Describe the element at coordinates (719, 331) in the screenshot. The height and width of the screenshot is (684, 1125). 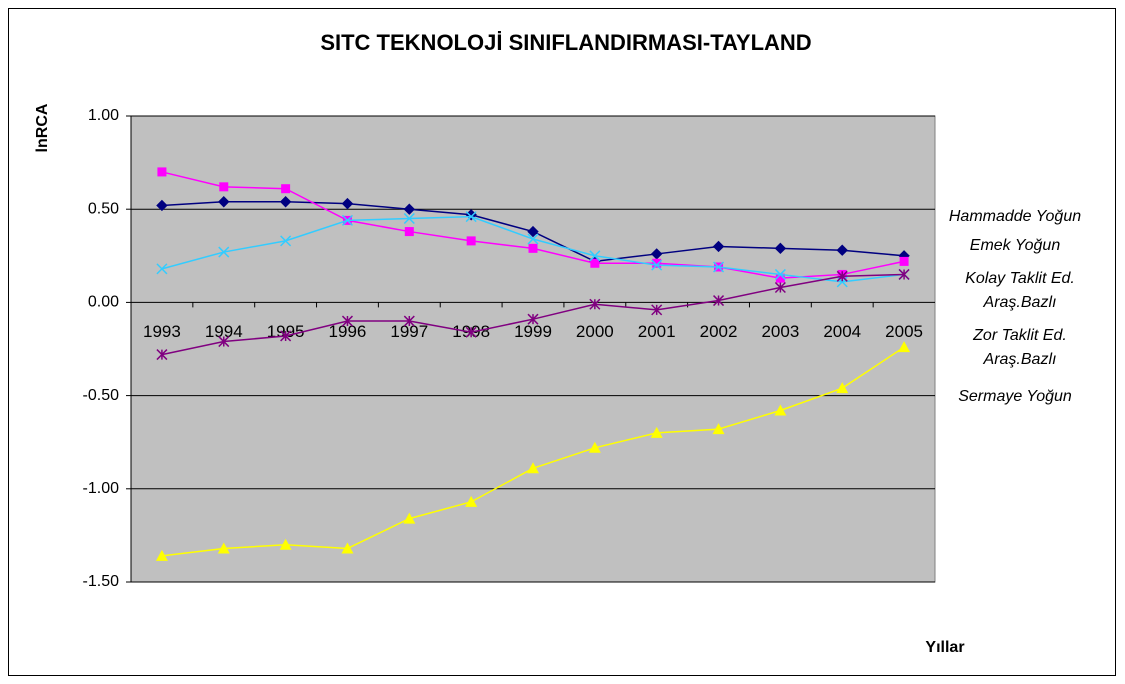
I see `x-tick-label: 2002` at that location.